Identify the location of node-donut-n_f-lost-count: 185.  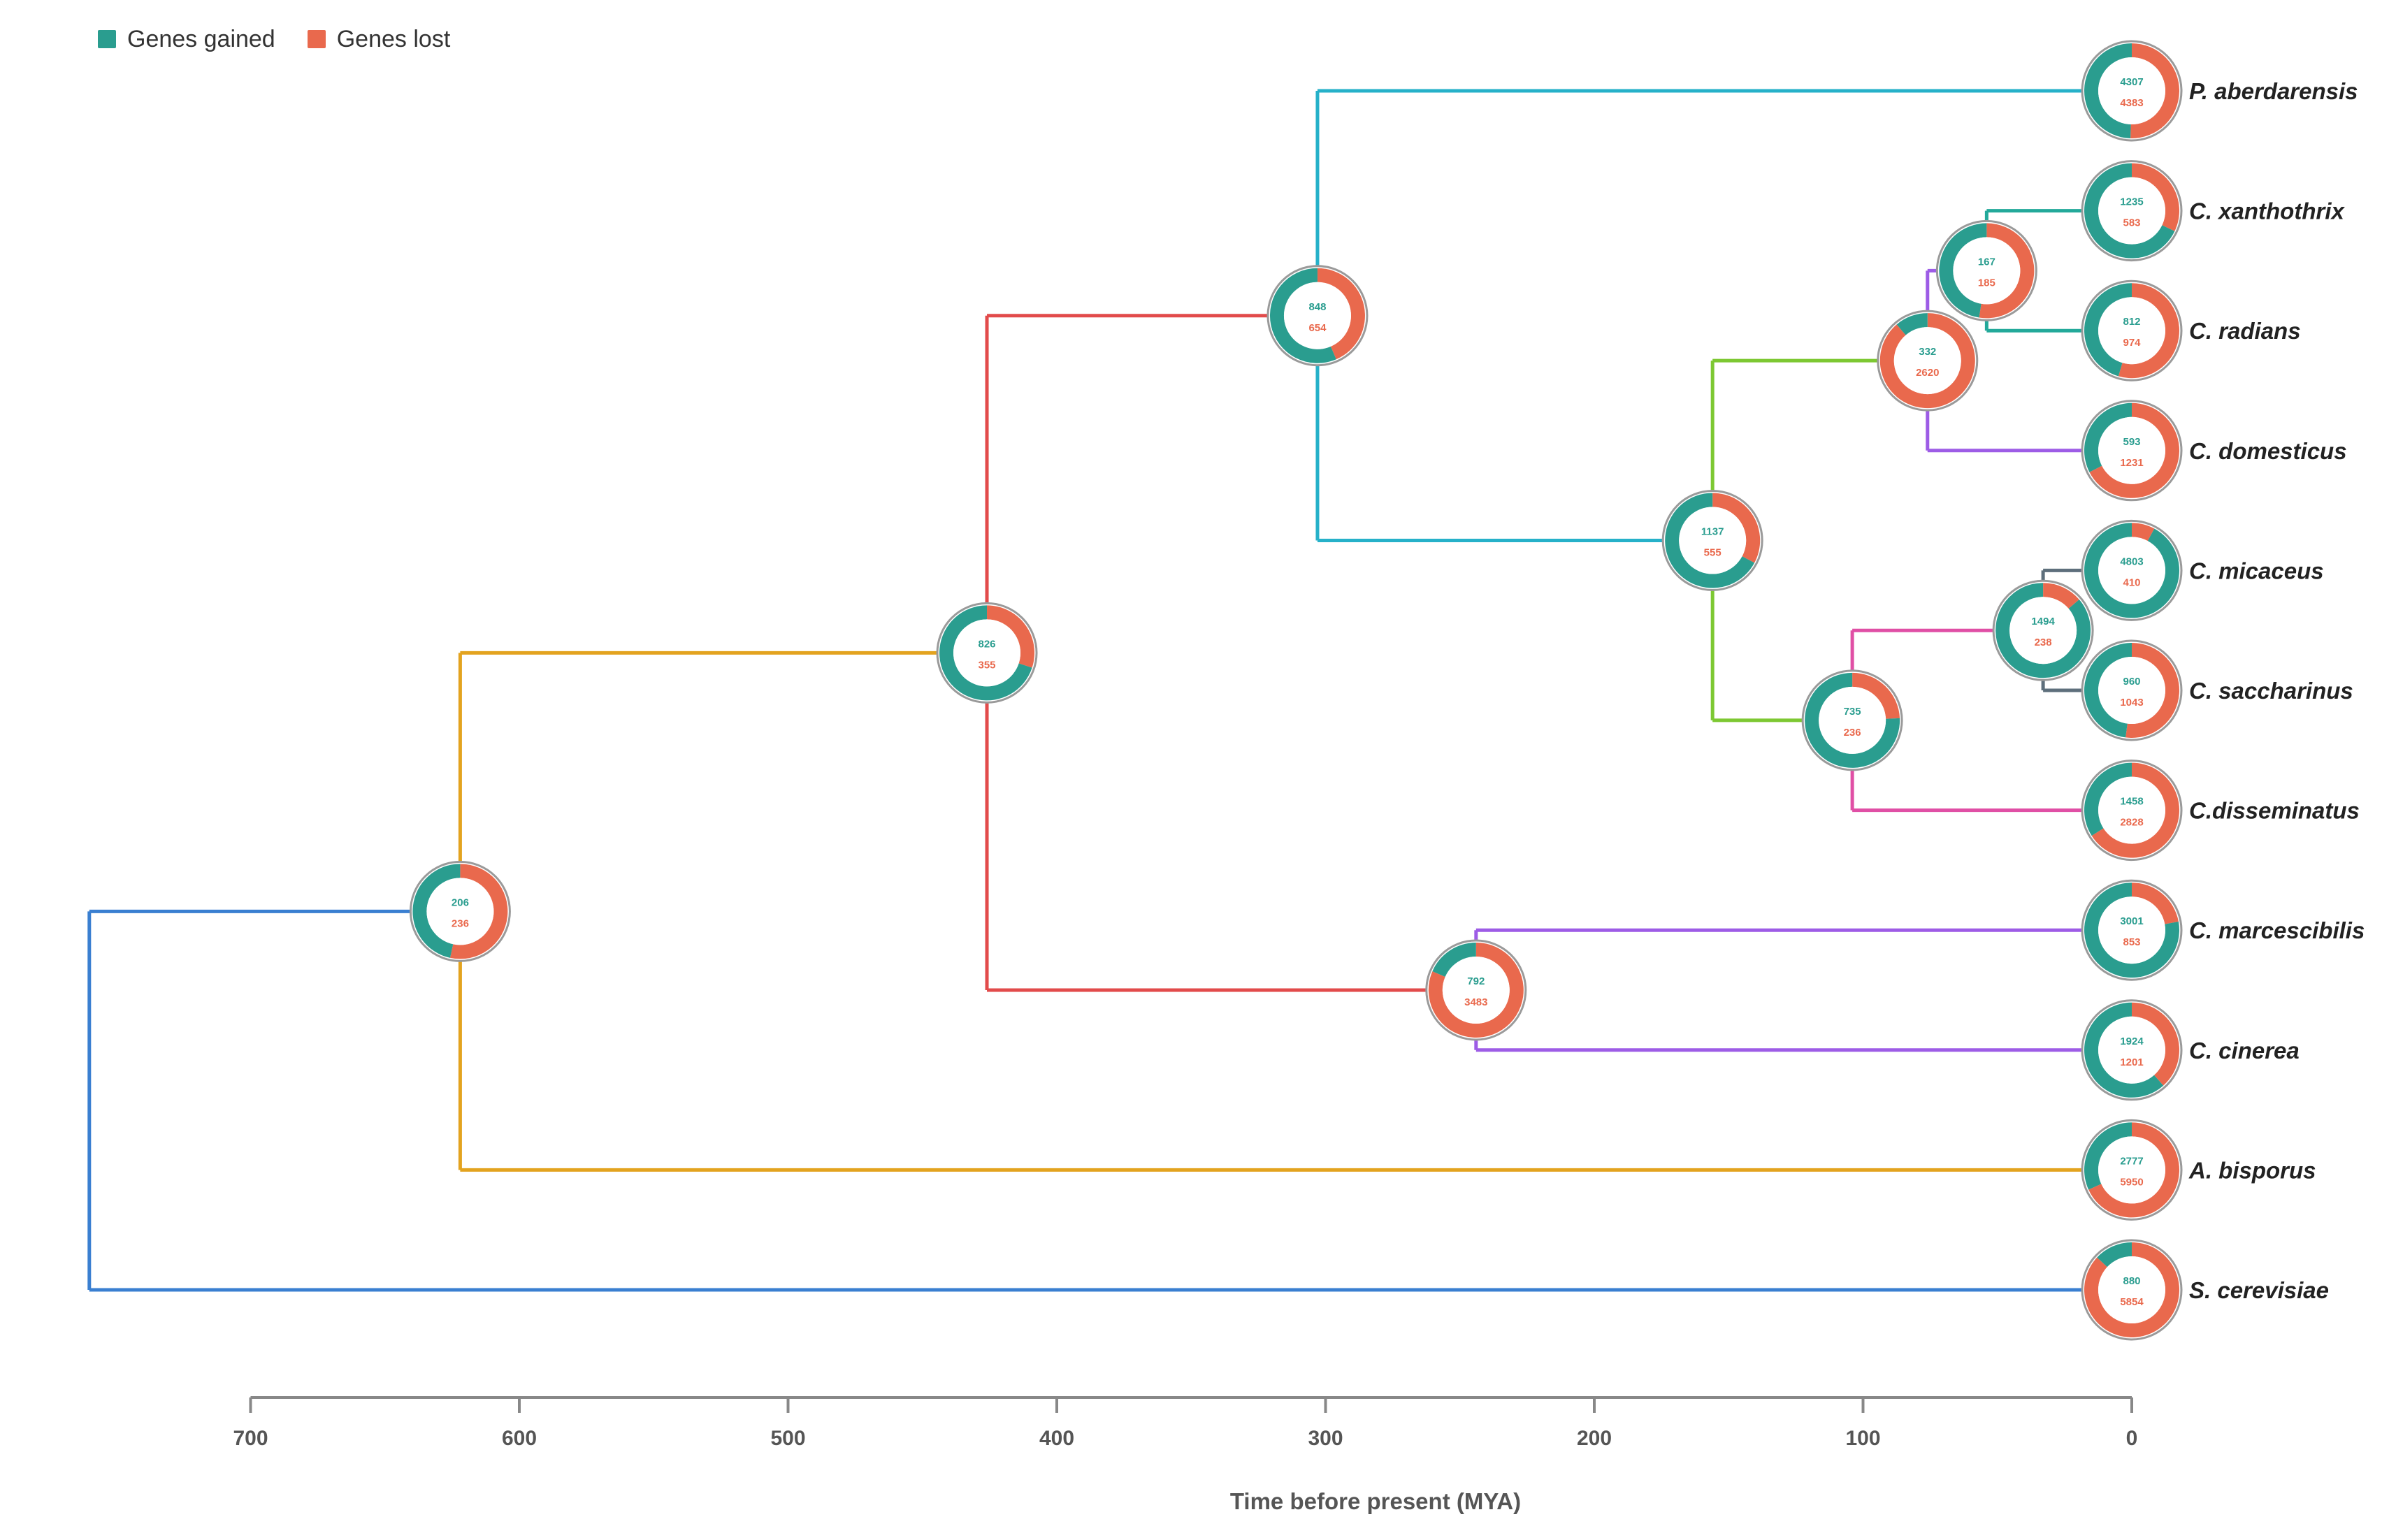
(1986, 283).